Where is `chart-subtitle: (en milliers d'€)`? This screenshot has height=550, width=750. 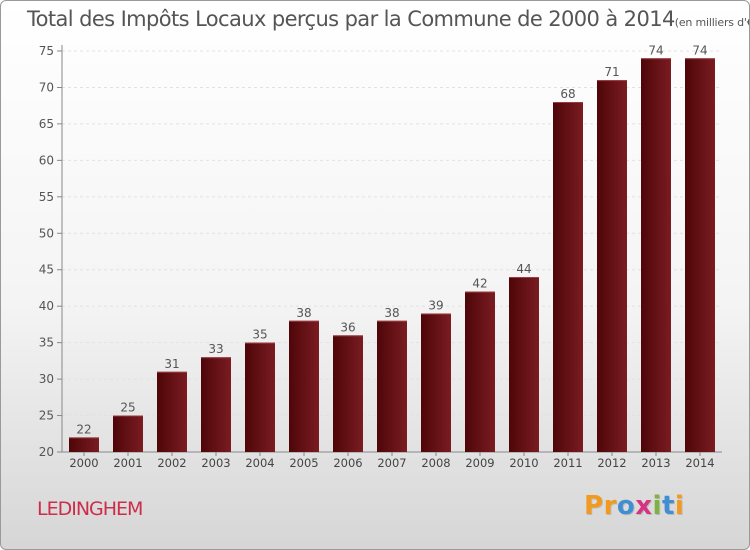 chart-subtitle: (en milliers d'€) is located at coordinates (712, 22).